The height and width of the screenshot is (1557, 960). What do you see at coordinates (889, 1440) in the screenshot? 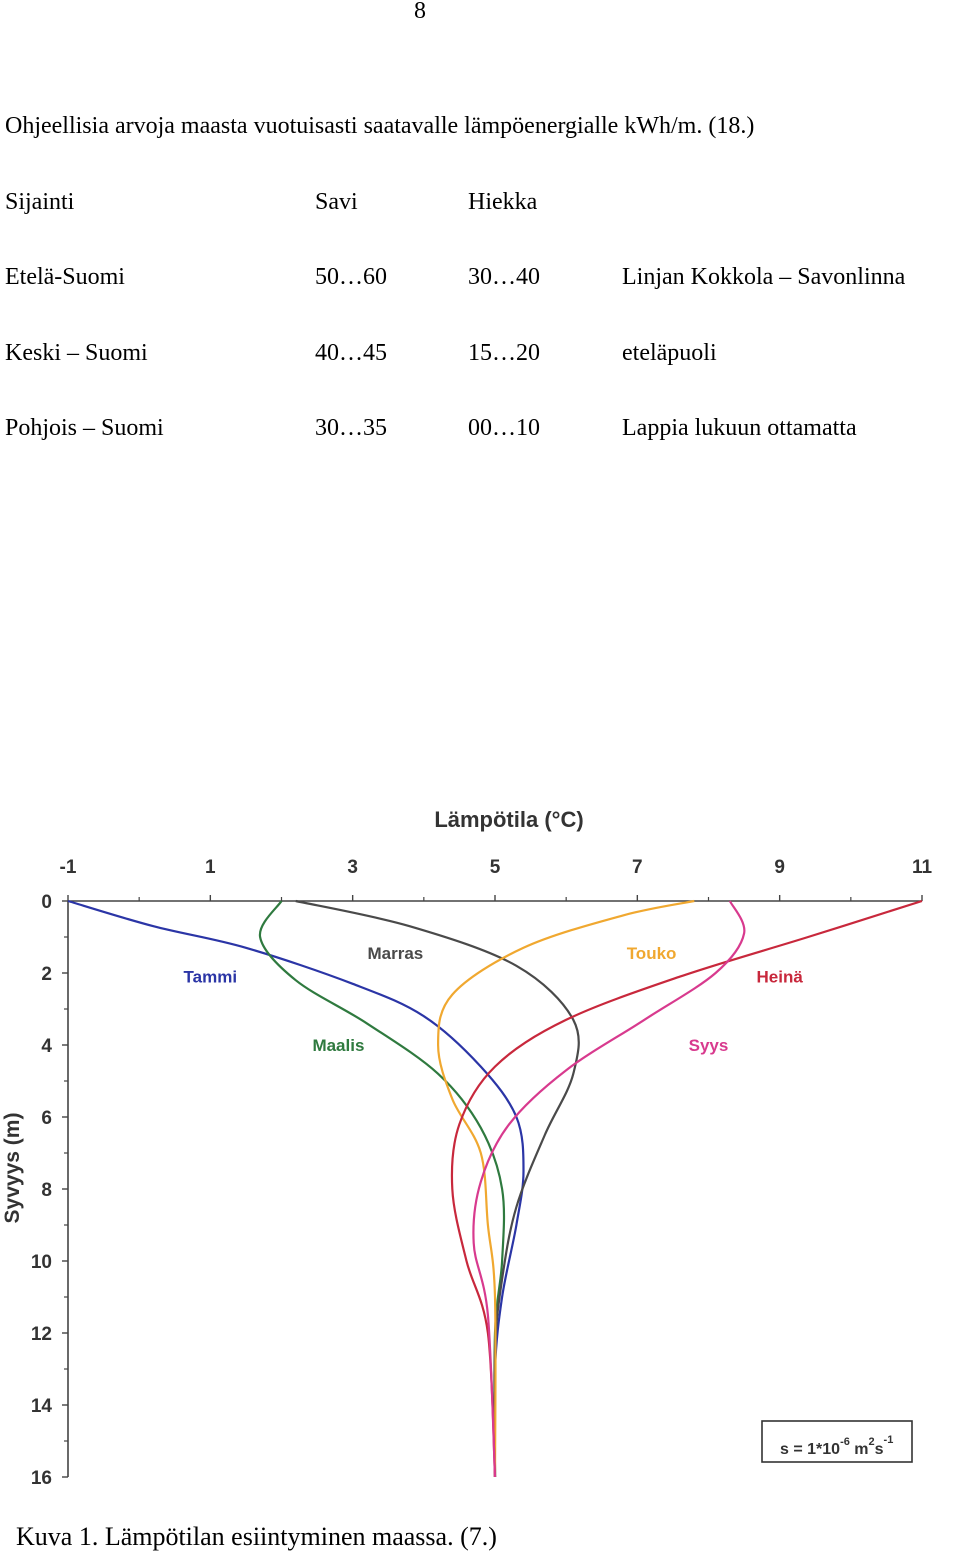
I see `legend-exponent: -1` at bounding box center [889, 1440].